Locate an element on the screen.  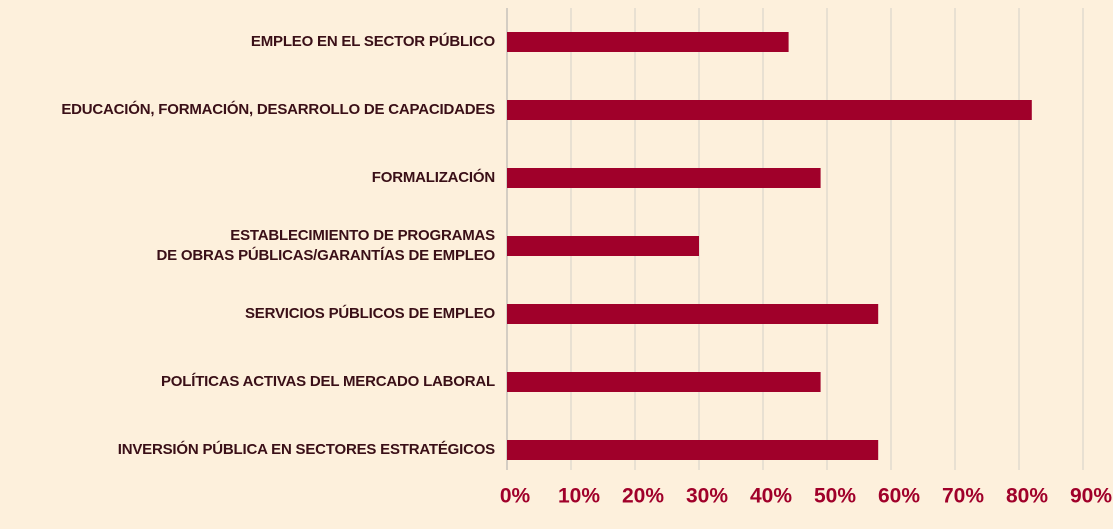
y-tick-label: FORMALIZACIÓN is located at coordinates (433, 177).